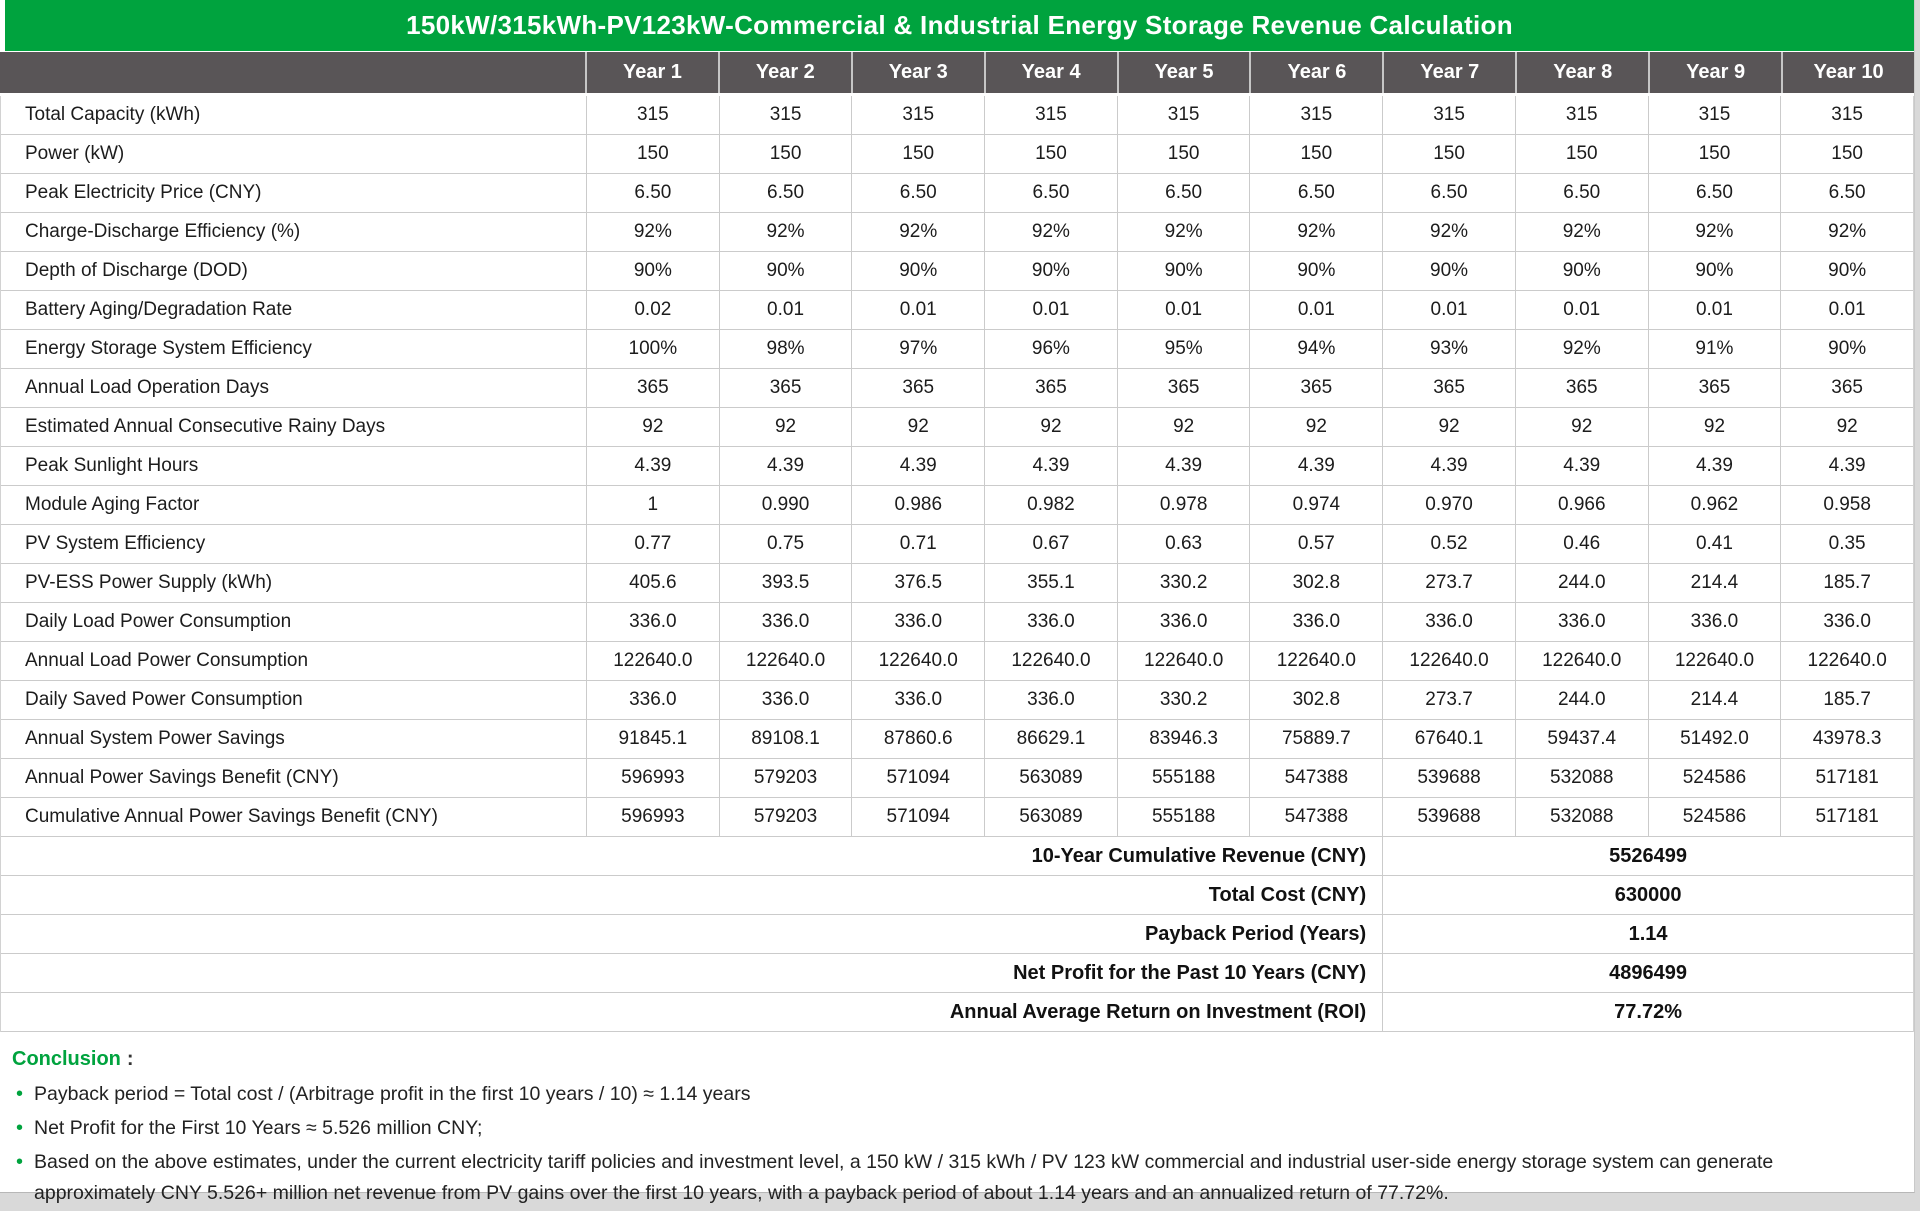 This screenshot has width=1920, height=1211. Describe the element at coordinates (652, 310) in the screenshot. I see `metric-value-cell: 0.02` at that location.